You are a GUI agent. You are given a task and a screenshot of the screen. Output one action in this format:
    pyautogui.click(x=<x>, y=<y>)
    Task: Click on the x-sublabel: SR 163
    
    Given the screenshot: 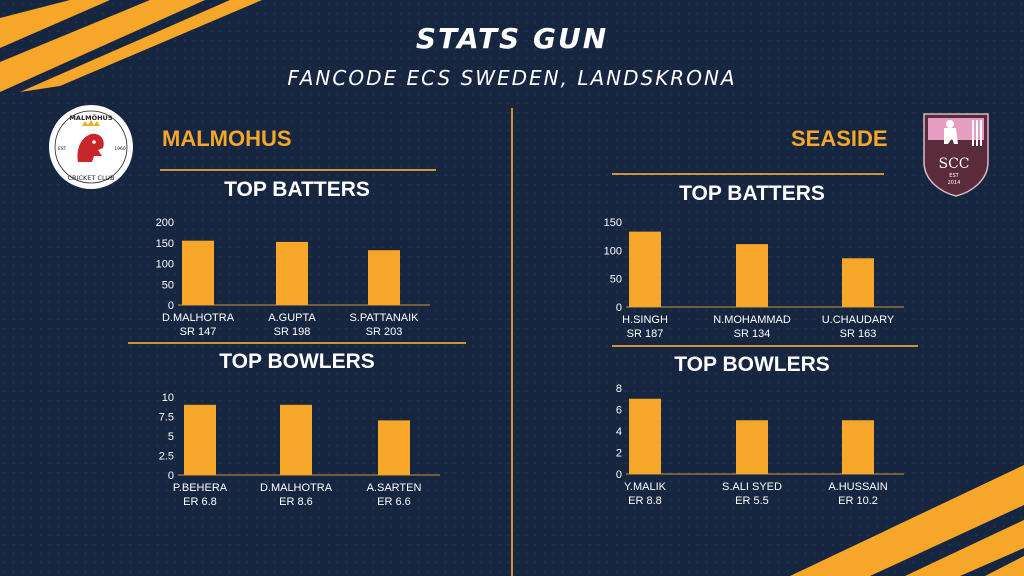 What is the action you would take?
    pyautogui.click(x=858, y=334)
    